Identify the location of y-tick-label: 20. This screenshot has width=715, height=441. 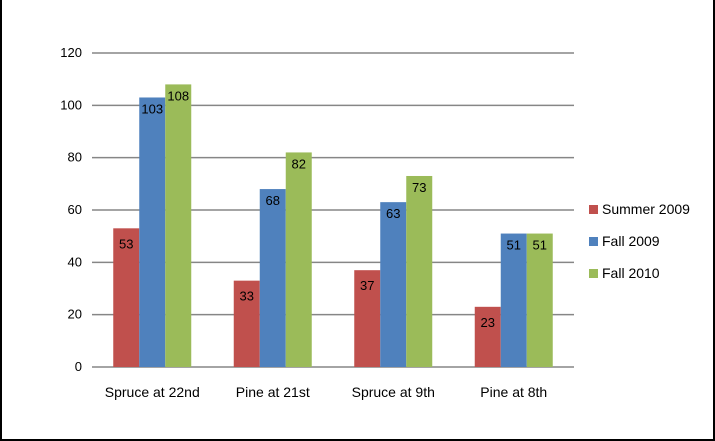
(75, 314).